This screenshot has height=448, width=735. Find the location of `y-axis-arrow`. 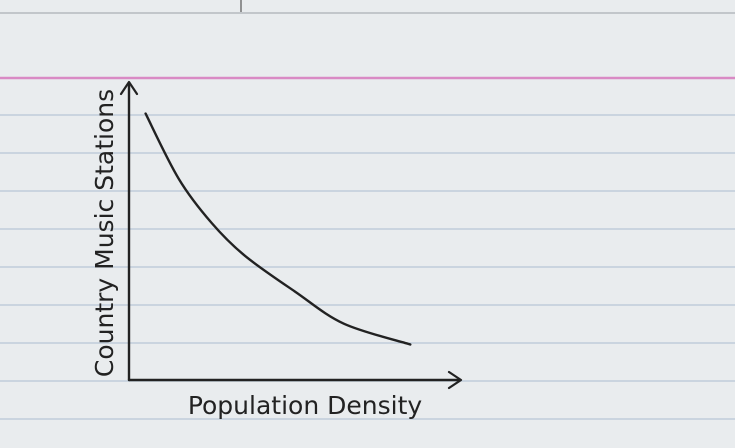

y-axis-arrow is located at coordinates (129, 88).